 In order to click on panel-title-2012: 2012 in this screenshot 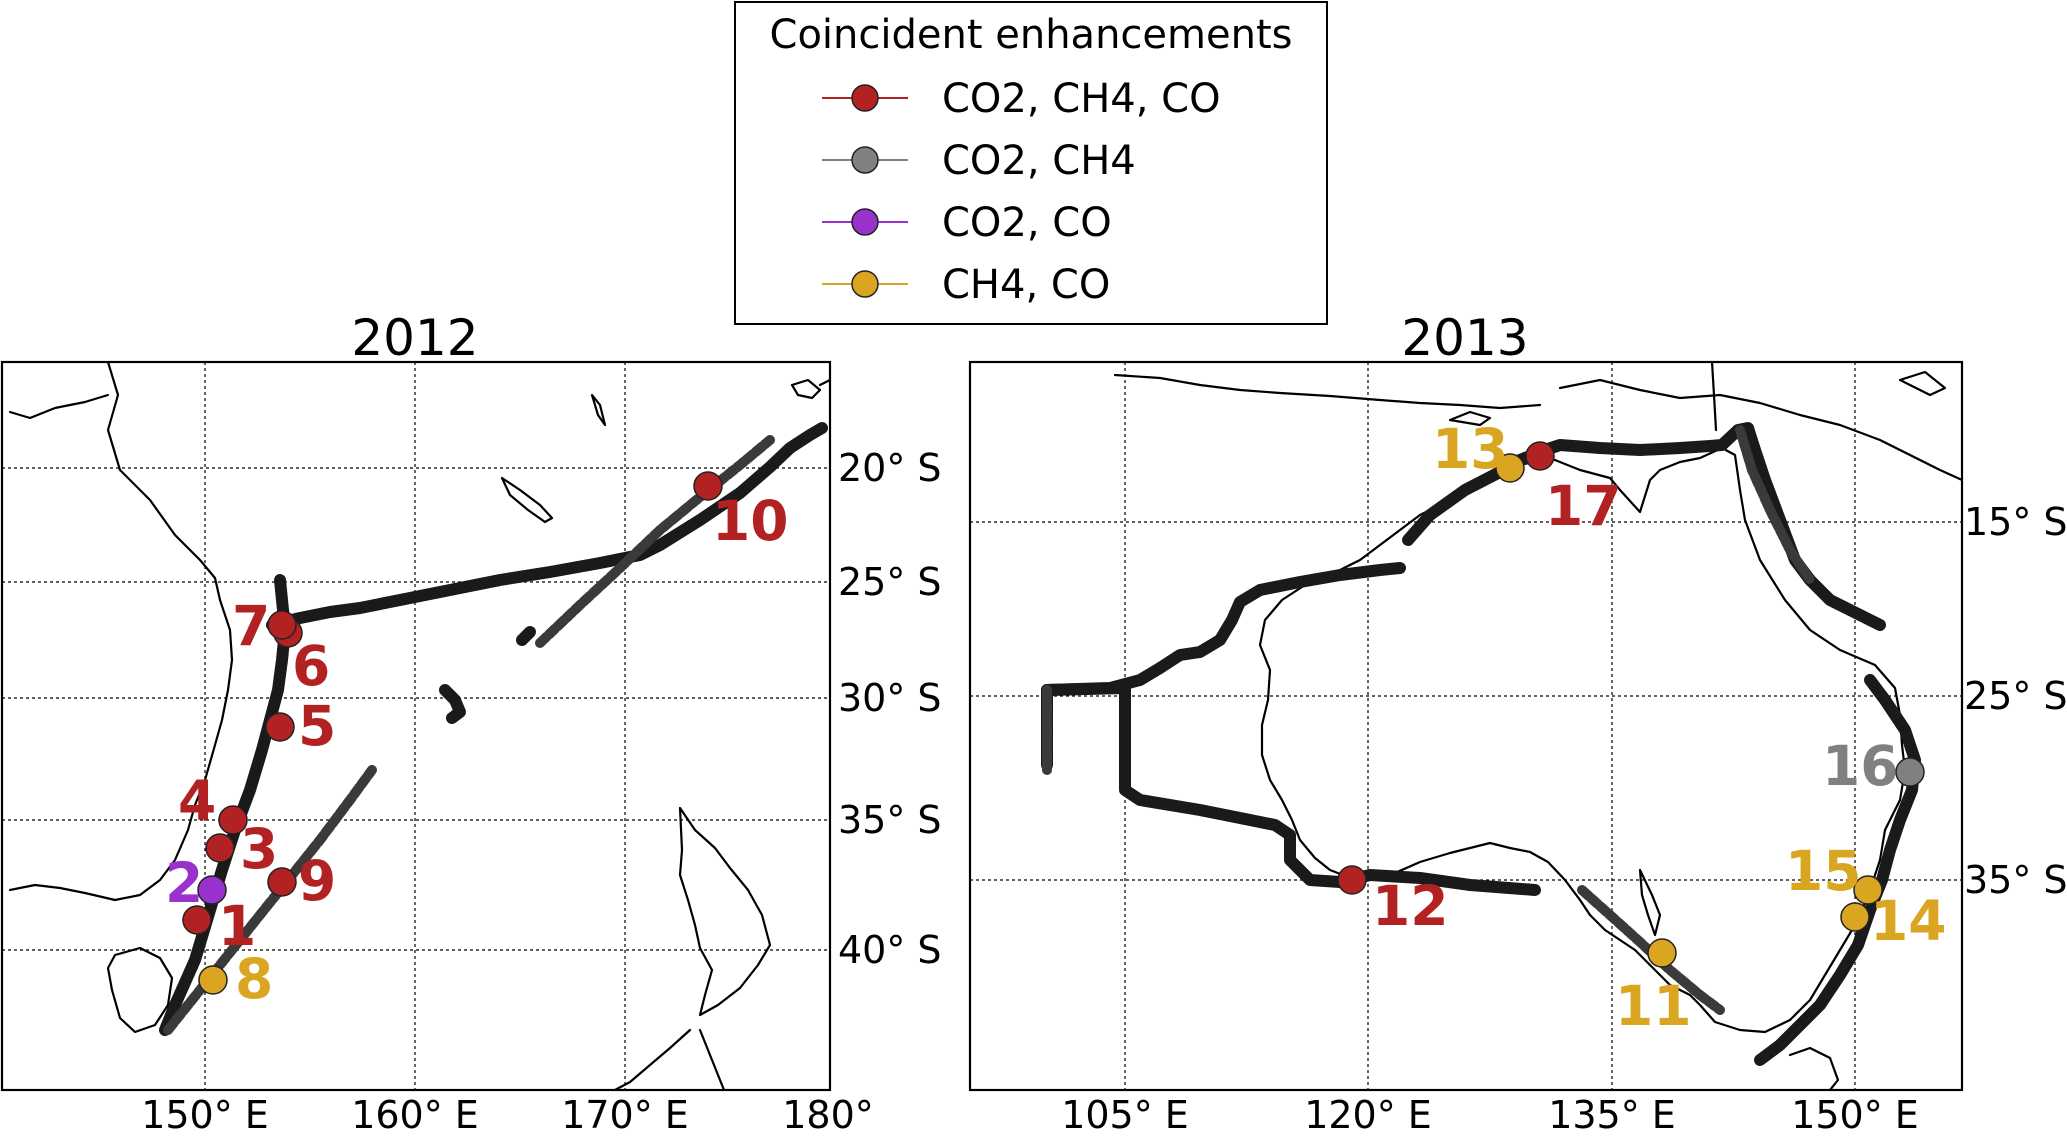, I will do `click(414, 338)`.